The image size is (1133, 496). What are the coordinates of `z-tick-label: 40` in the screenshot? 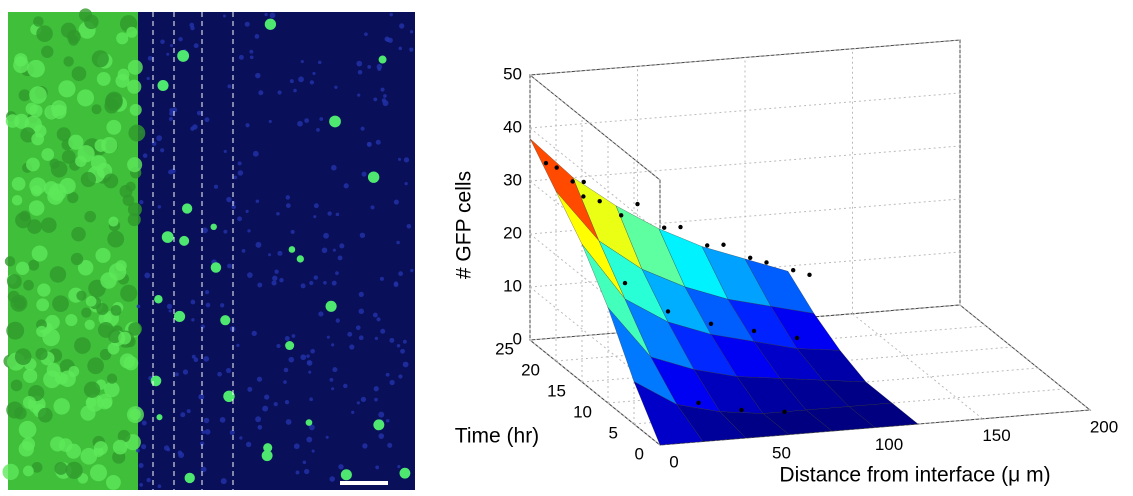 It's located at (512, 126).